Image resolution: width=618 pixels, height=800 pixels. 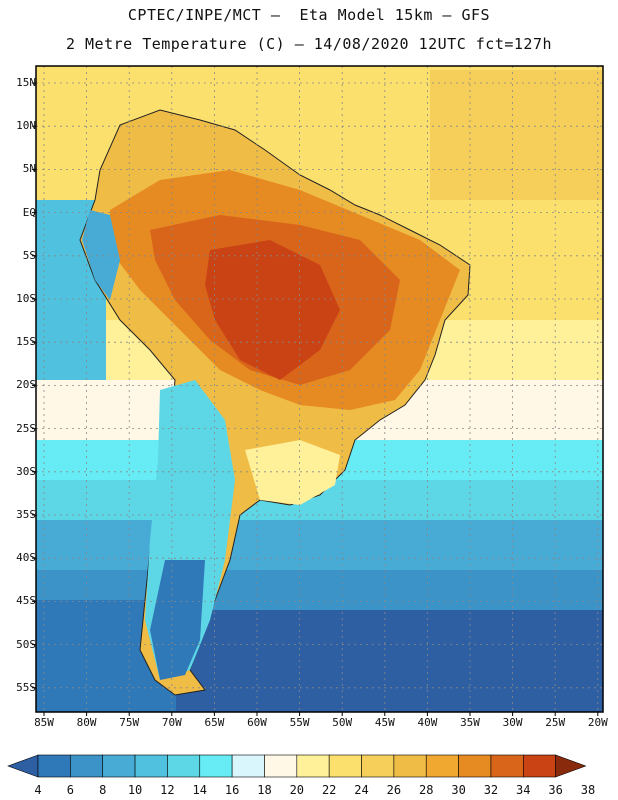 What do you see at coordinates (299, 722) in the screenshot?
I see `lon-label: 55W` at bounding box center [299, 722].